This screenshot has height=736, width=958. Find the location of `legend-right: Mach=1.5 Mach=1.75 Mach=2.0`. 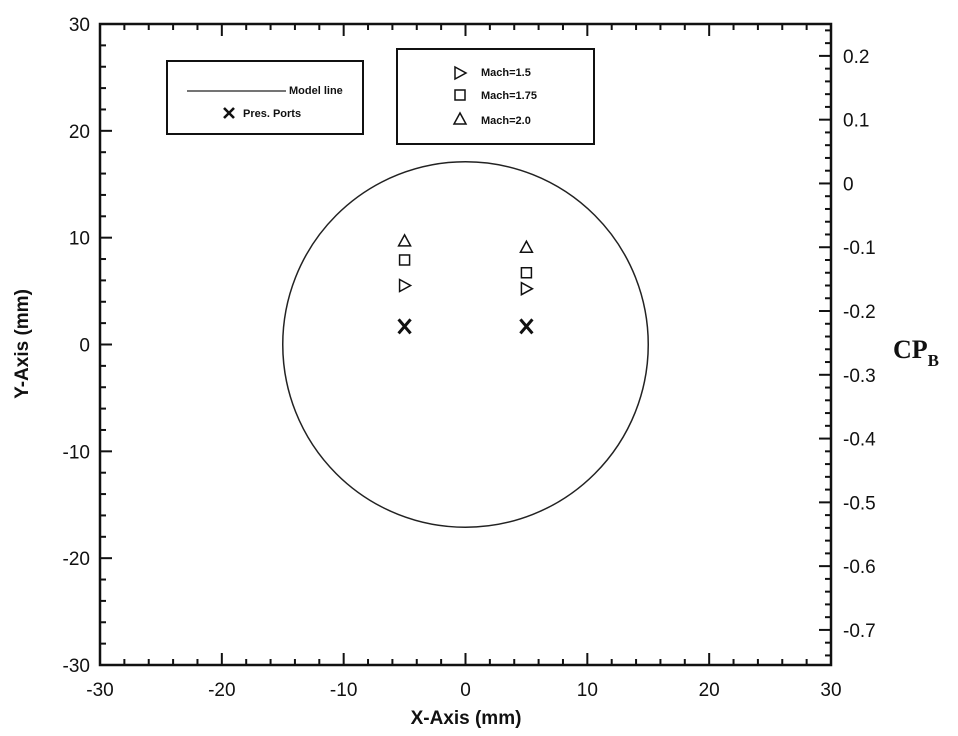

legend-right: Mach=1.5 Mach=1.75 Mach=2.0 is located at coordinates (495, 96).